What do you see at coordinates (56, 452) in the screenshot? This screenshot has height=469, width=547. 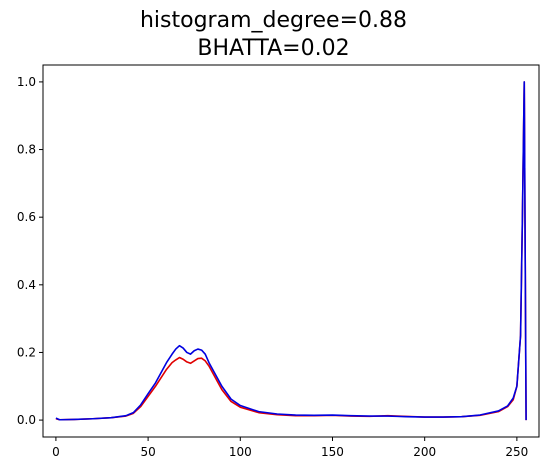 I see `x-tick-label: 0` at bounding box center [56, 452].